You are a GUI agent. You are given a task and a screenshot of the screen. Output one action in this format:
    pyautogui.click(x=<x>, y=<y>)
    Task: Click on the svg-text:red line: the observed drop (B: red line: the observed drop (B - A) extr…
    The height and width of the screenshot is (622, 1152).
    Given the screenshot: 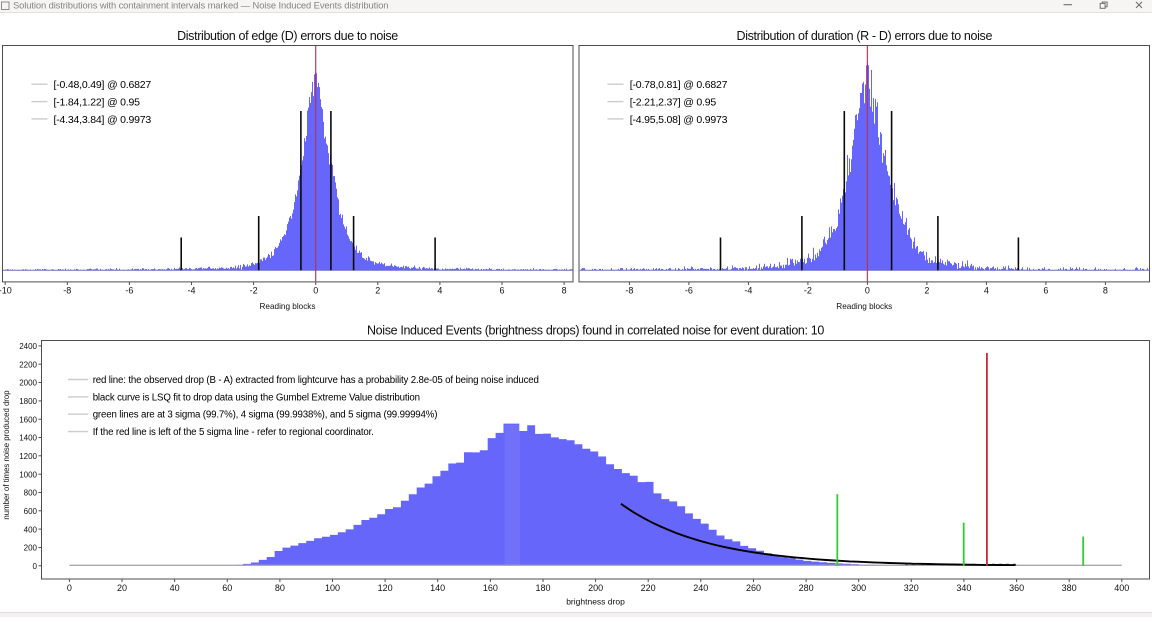 What is the action you would take?
    pyautogui.click(x=316, y=380)
    